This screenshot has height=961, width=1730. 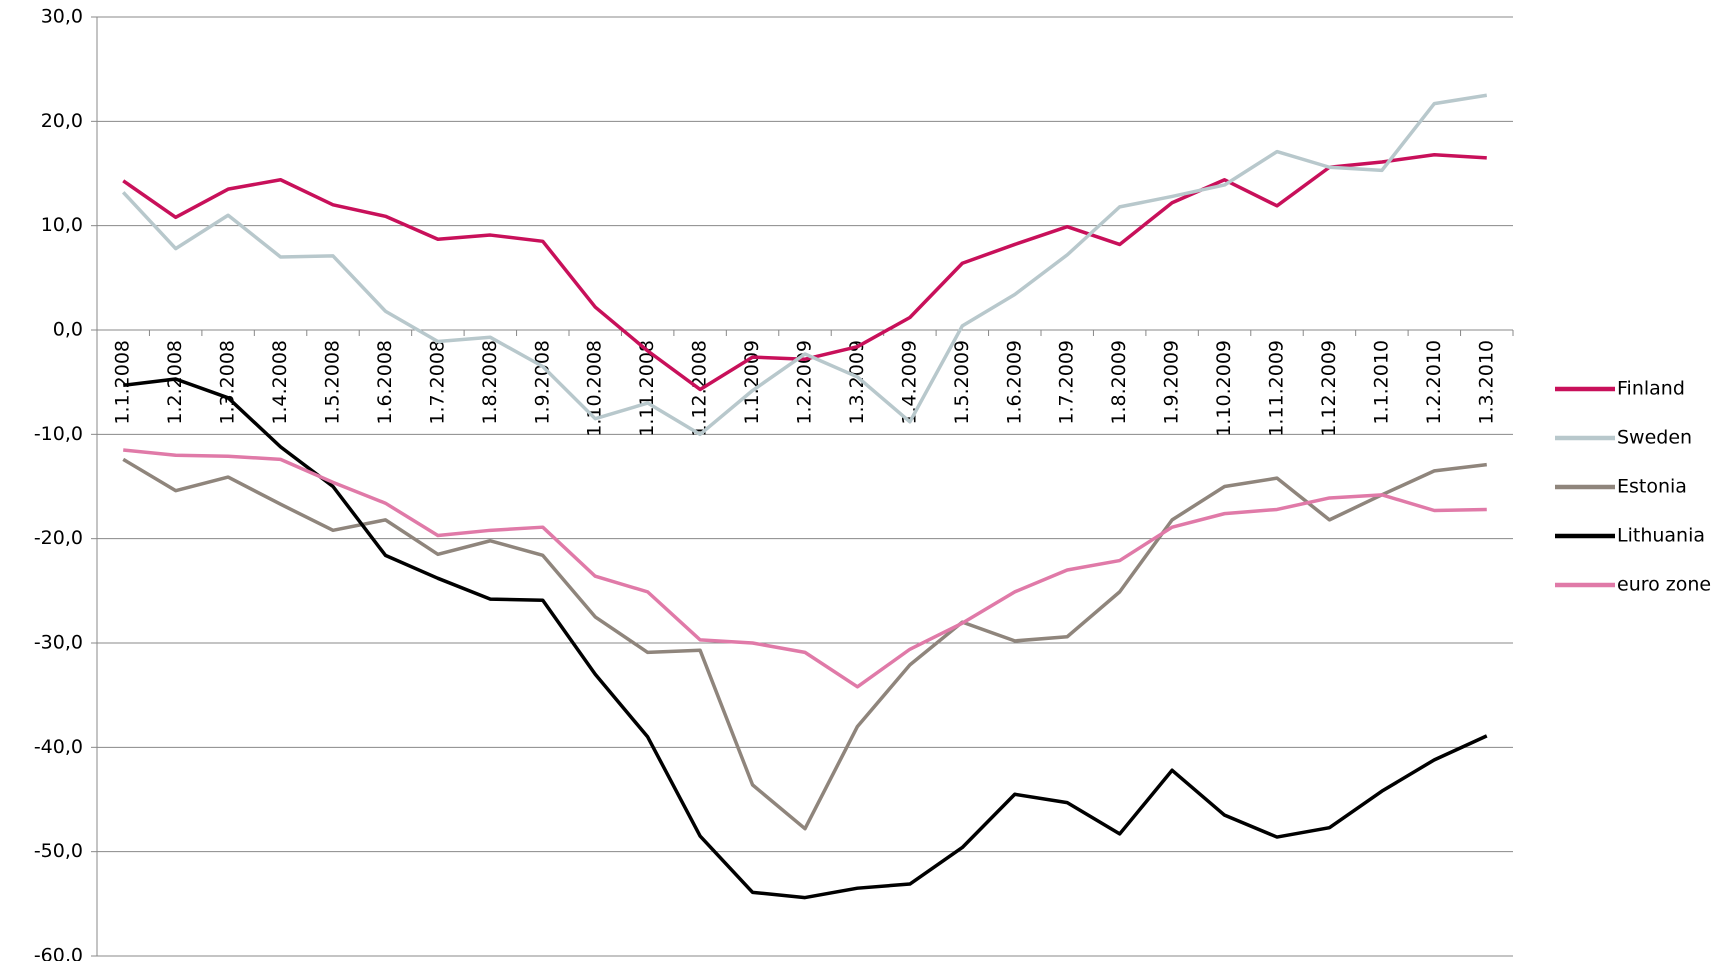 I want to click on legend-label: Sweden, so click(x=1654, y=438).